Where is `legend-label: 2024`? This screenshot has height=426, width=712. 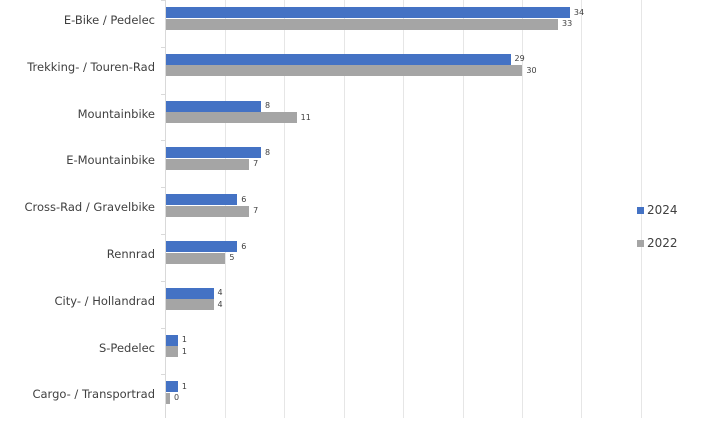
legend-label: 2024 is located at coordinates (662, 210).